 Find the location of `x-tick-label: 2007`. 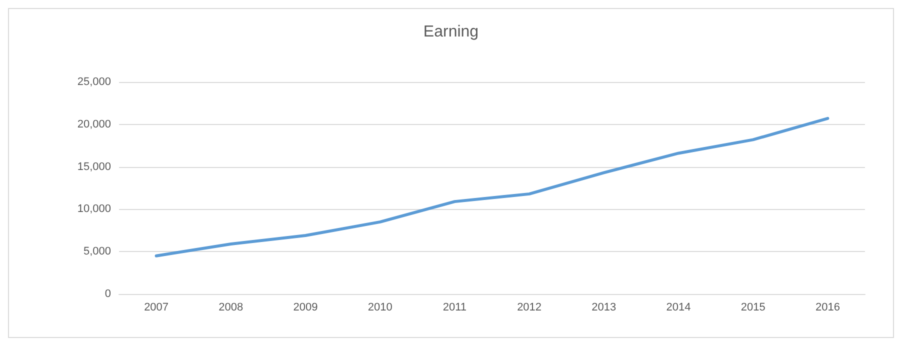

x-tick-label: 2007 is located at coordinates (156, 308).